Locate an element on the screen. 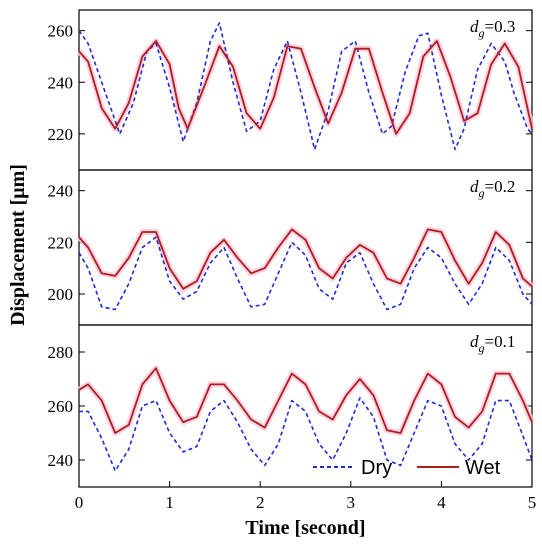 This screenshot has height=555, width=542. x-tick-label: 3 is located at coordinates (351, 502).